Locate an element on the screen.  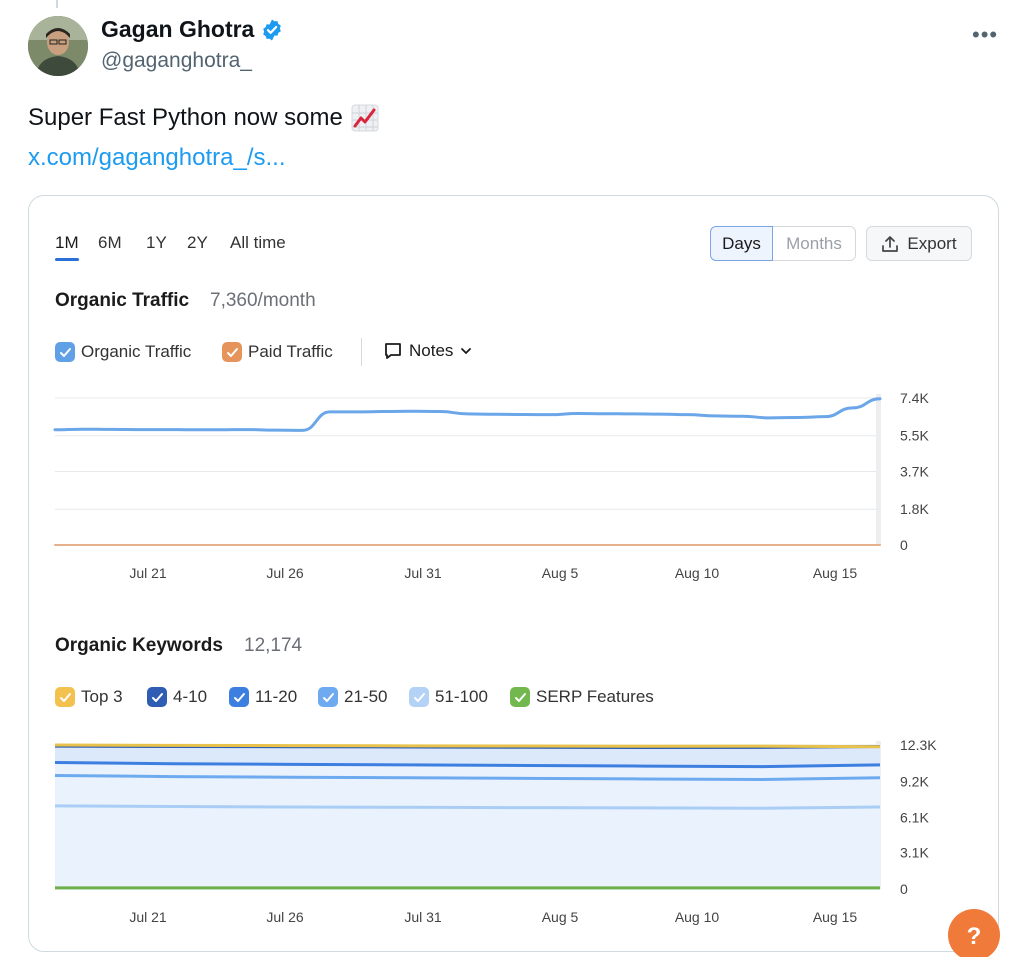
legend-label: Organic Traffic is located at coordinates (136, 351).